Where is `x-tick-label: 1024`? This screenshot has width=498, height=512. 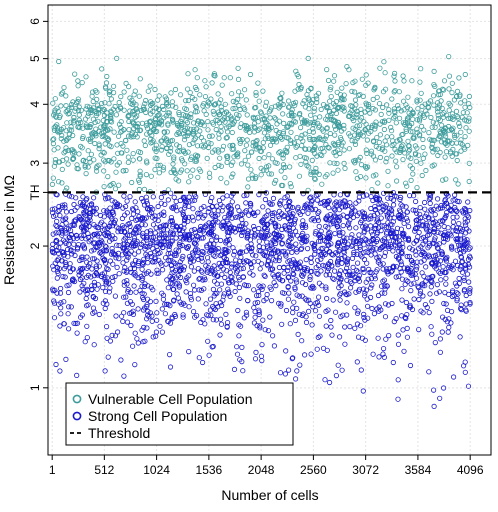
x-tick-label: 1024 is located at coordinates (156, 470).